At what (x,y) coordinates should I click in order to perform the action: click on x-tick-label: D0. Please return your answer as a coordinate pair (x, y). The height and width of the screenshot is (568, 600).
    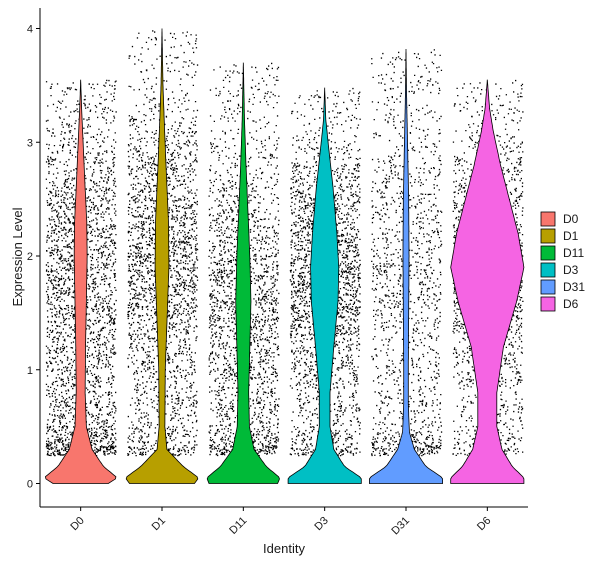
    Looking at the image, I should click on (77, 524).